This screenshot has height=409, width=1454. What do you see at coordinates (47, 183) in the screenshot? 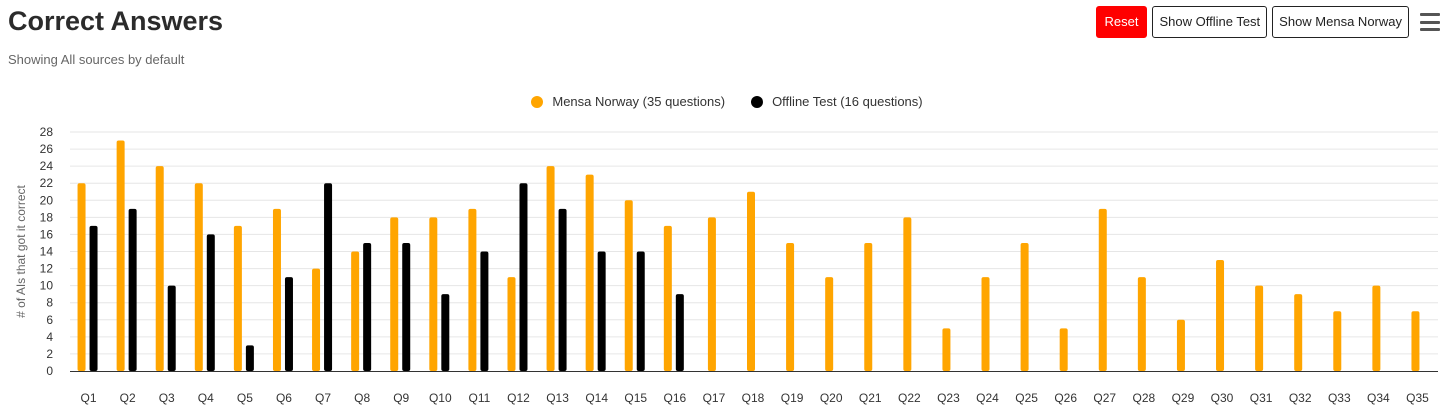
I see `y-tick-label: 22` at bounding box center [47, 183].